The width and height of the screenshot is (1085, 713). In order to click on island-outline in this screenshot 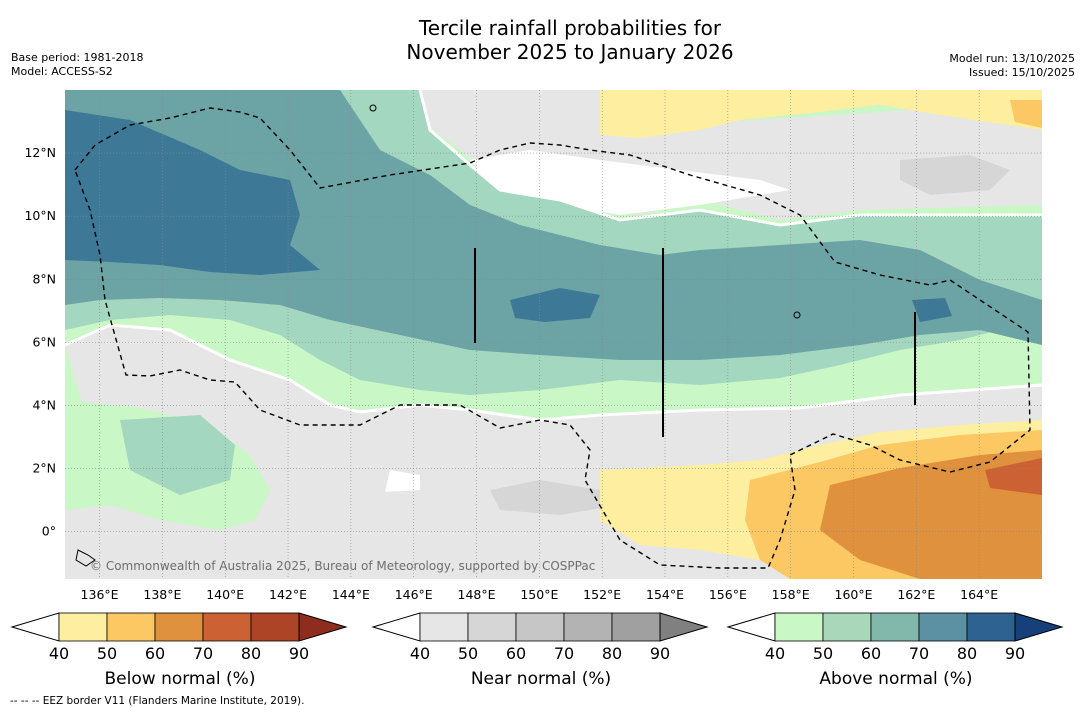, I will do `click(85, 558)`.